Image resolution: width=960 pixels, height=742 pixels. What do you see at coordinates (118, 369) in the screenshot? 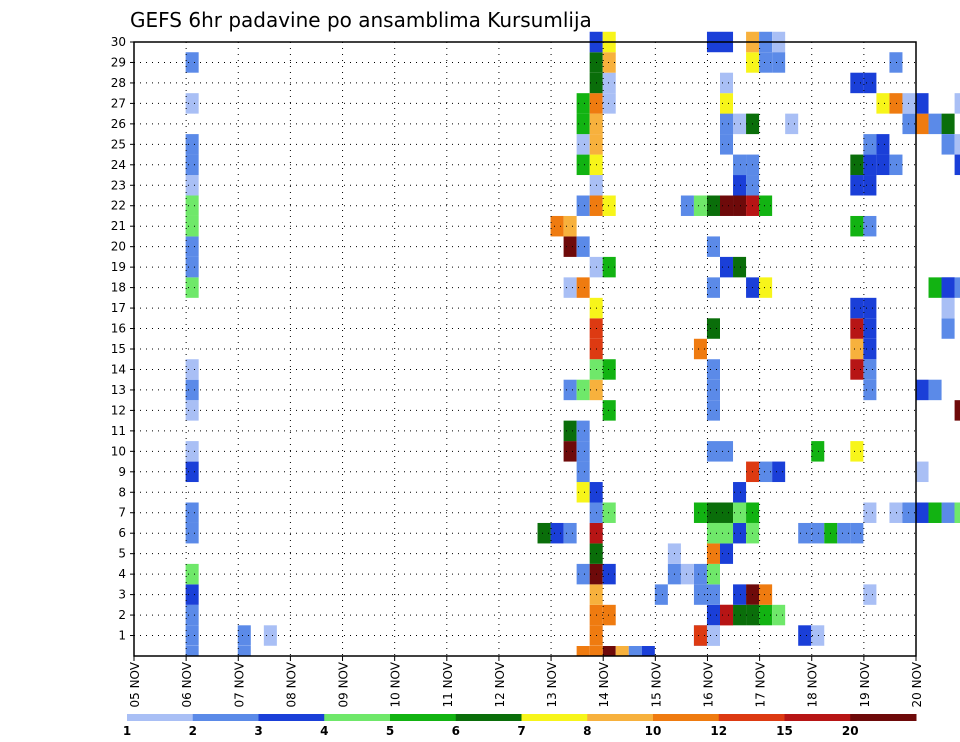
I see `y-tick-label: 14` at bounding box center [118, 369].